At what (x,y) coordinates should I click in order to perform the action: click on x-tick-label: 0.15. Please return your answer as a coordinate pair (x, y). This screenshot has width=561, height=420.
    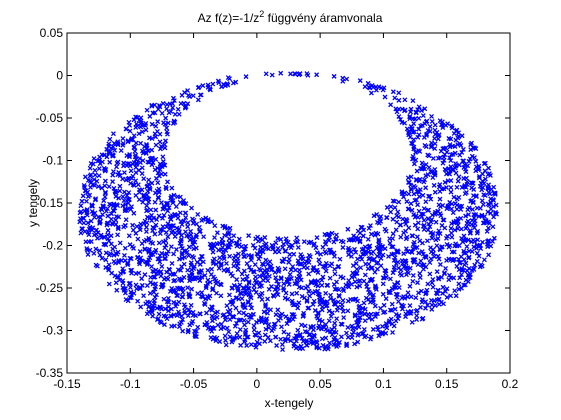
    Looking at the image, I should click on (447, 384).